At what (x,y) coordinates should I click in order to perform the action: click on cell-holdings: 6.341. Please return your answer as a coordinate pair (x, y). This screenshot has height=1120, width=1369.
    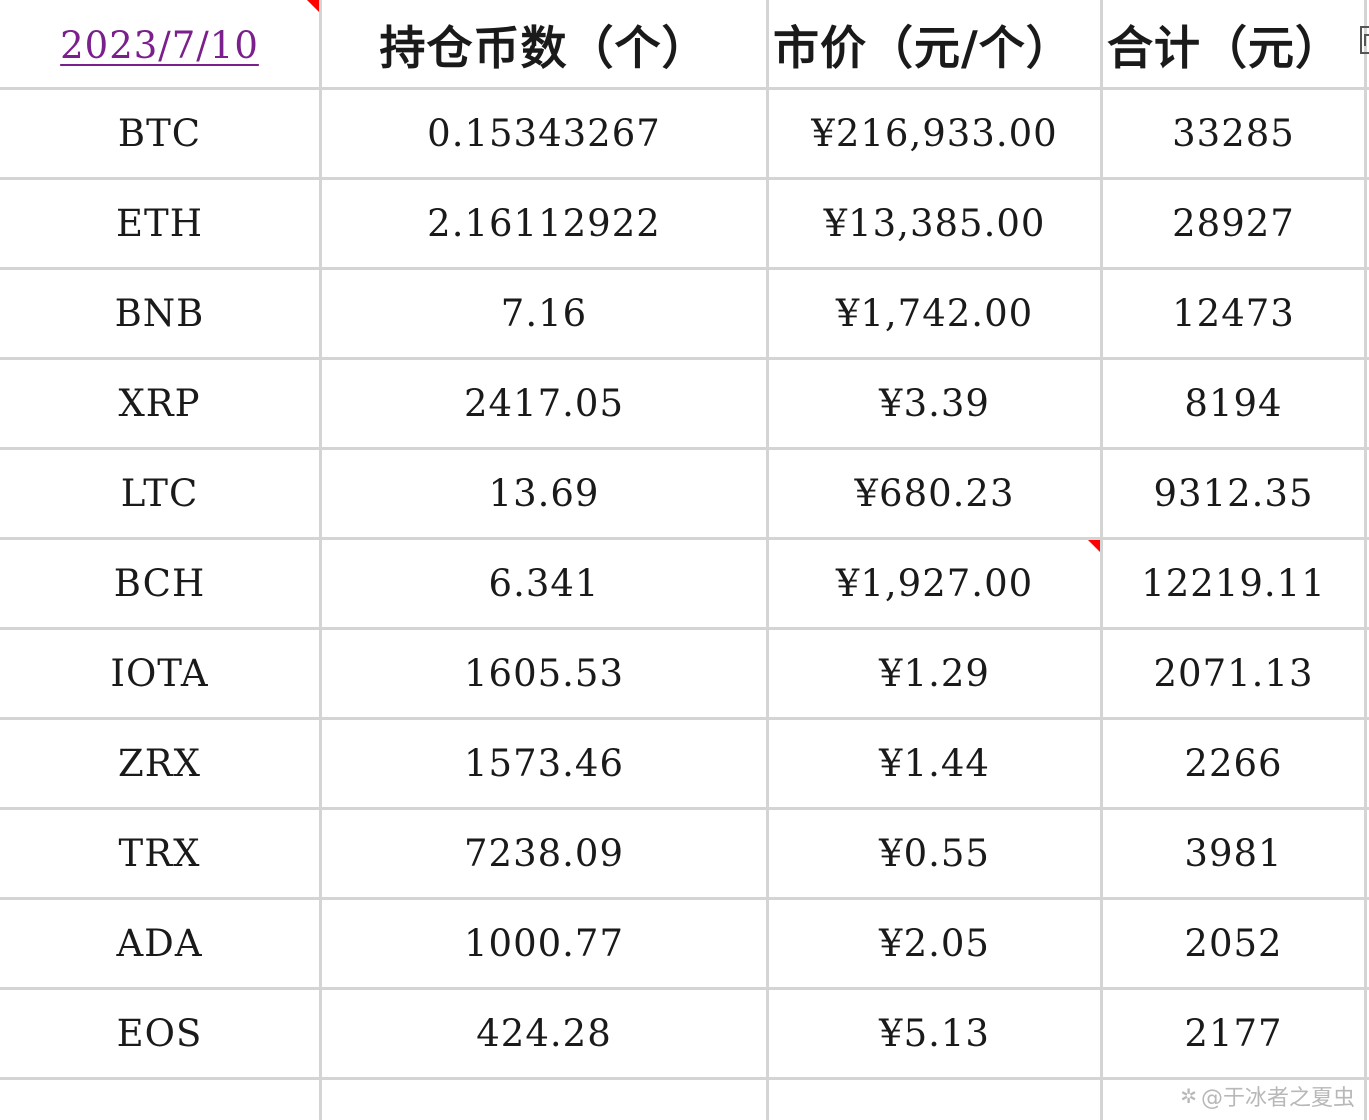
    Looking at the image, I should click on (544, 583).